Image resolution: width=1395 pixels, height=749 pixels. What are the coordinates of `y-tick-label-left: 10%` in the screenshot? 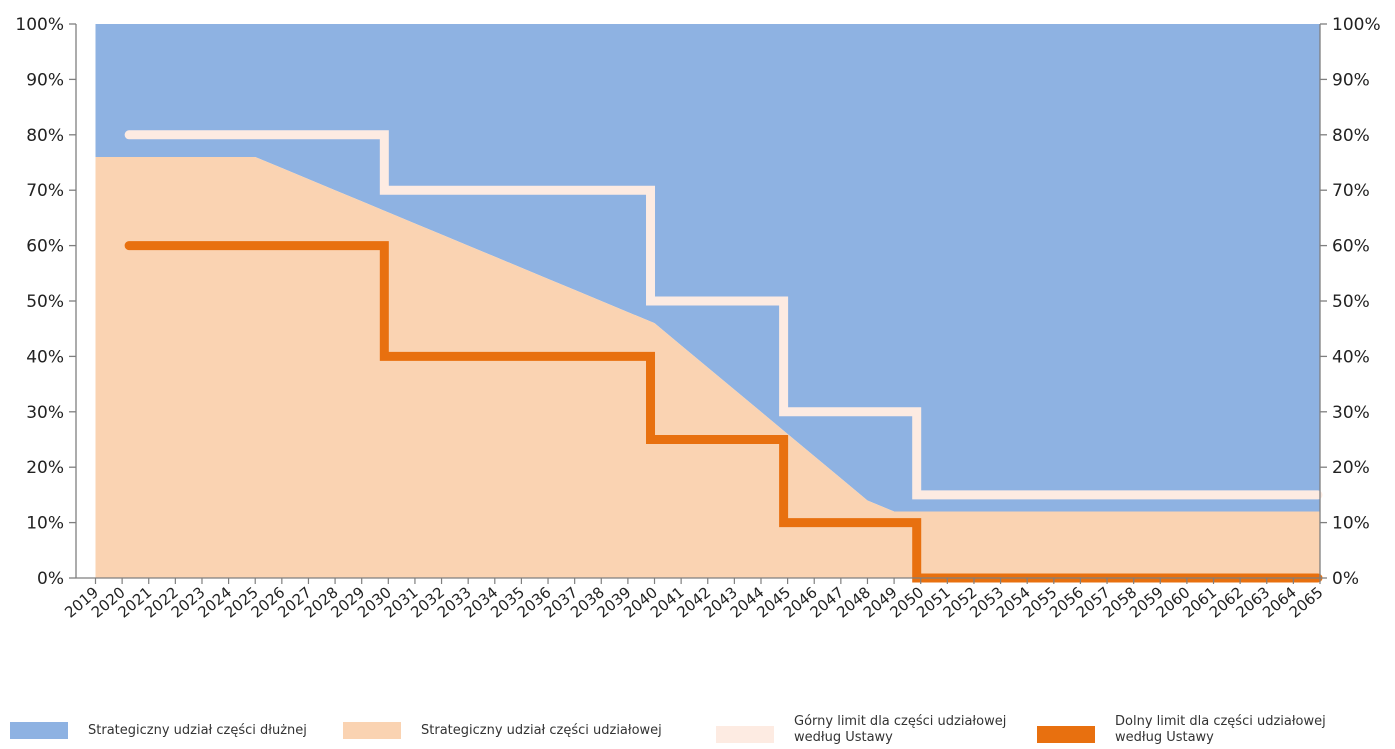 It's located at (45, 524).